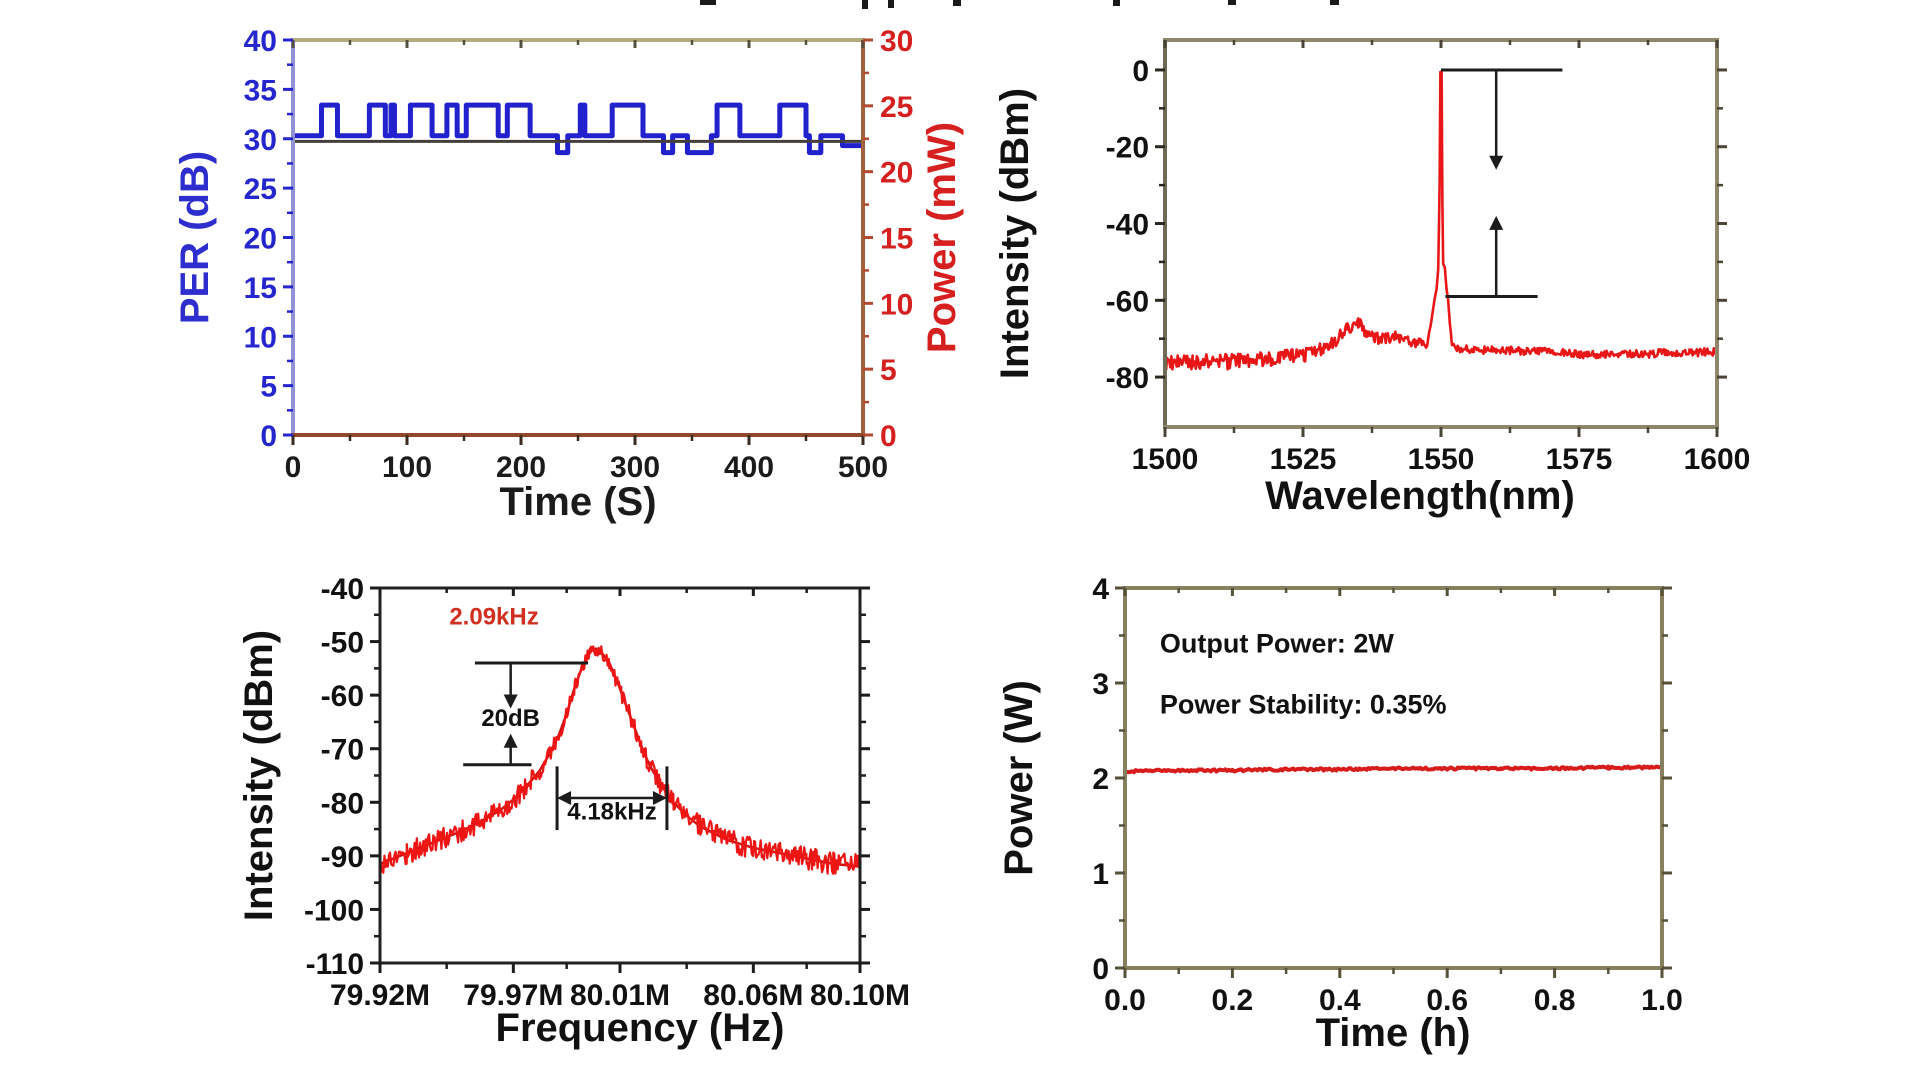 This screenshot has width=1920, height=1080. Describe the element at coordinates (342, 643) in the screenshot. I see `y-tick-label: -50` at that location.